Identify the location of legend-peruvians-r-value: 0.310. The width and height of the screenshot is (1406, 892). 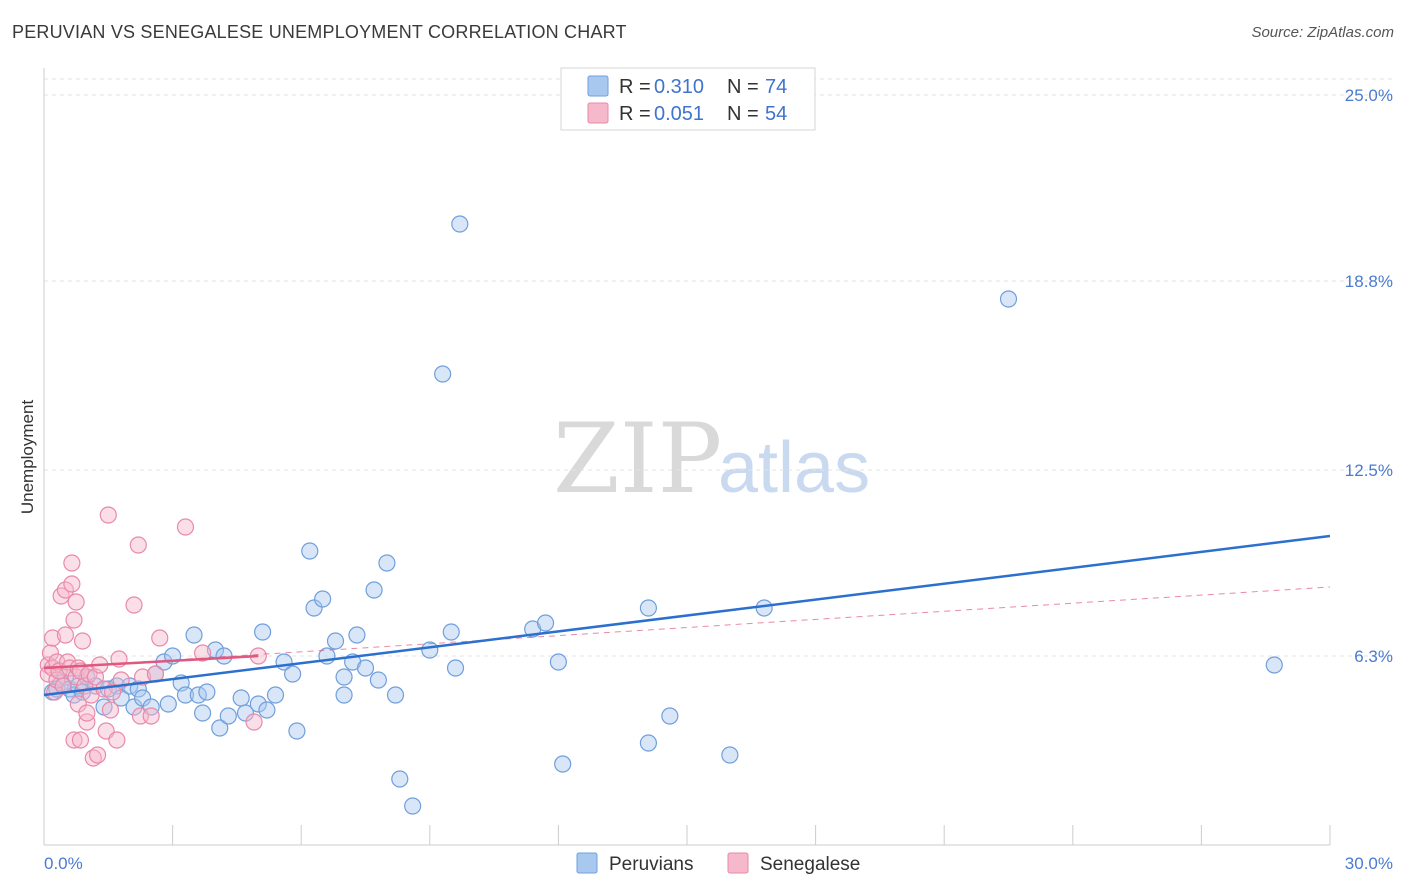
(679, 87).